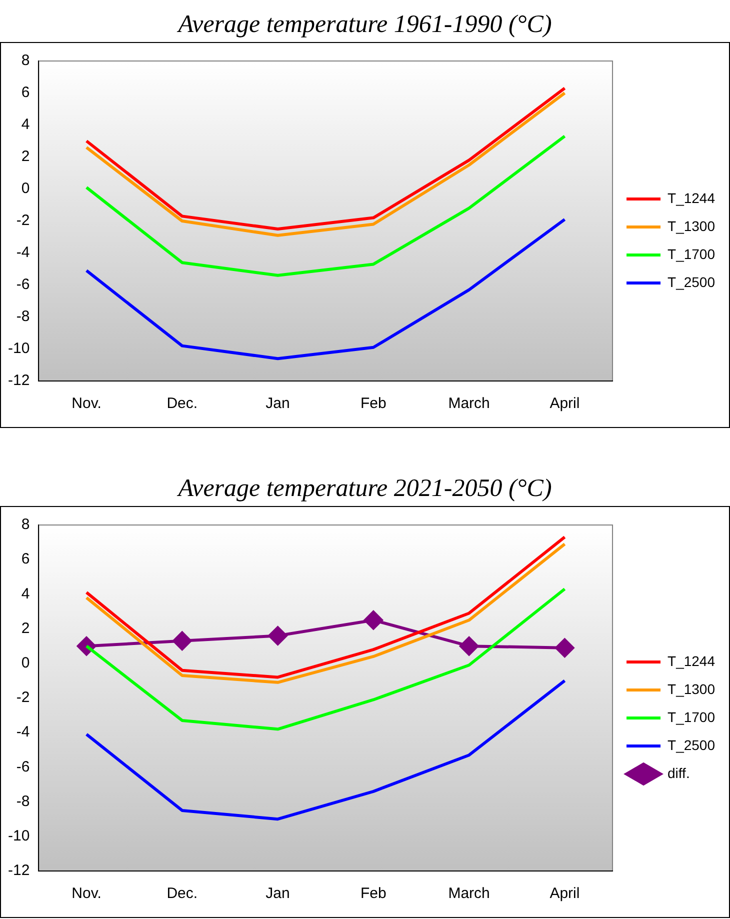 The height and width of the screenshot is (919, 730). What do you see at coordinates (364, 489) in the screenshot?
I see `chart-title: Average temperature 2021-2050 (°C)` at bounding box center [364, 489].